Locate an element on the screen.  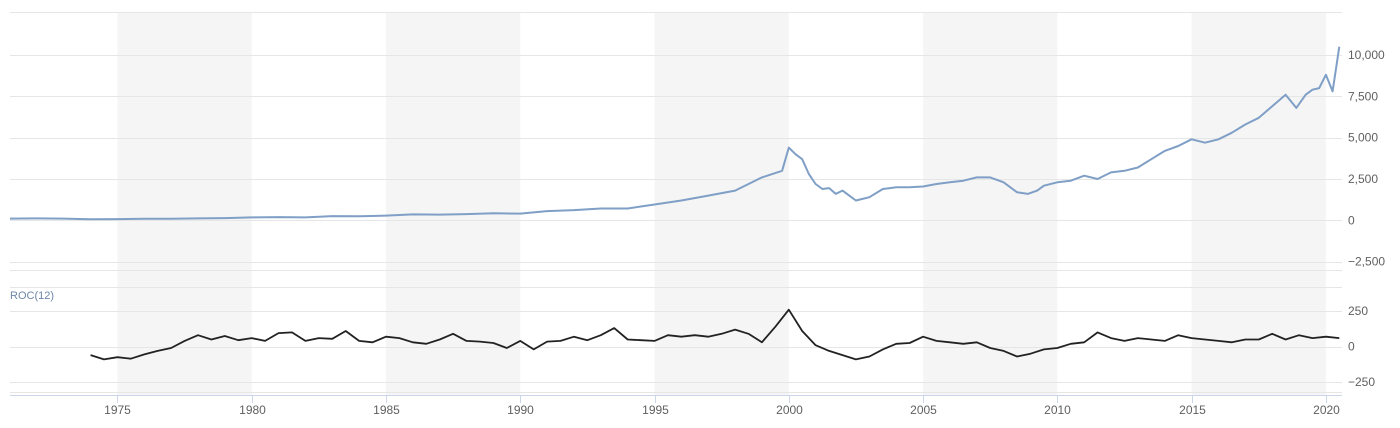
indicator-y-tick-label: 0 is located at coordinates (1351, 347).